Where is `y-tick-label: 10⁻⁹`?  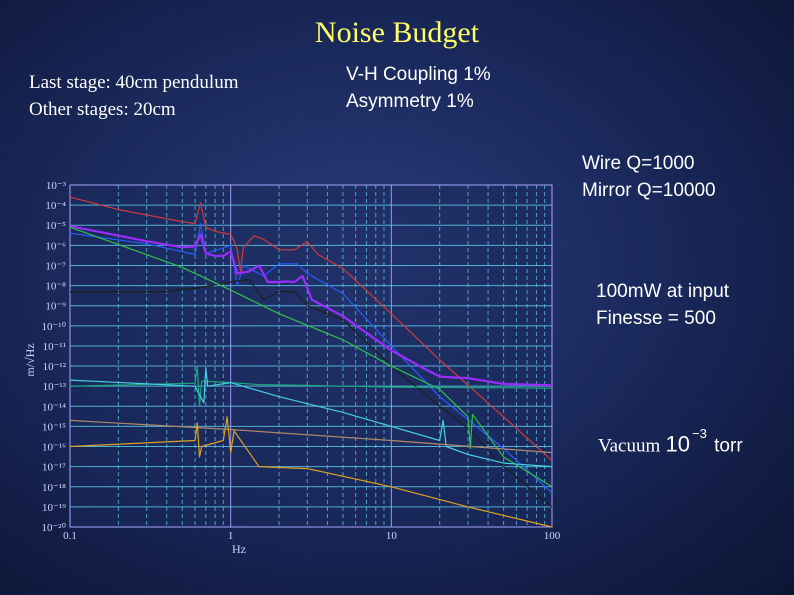
y-tick-label: 10⁻⁹ is located at coordinates (55, 307).